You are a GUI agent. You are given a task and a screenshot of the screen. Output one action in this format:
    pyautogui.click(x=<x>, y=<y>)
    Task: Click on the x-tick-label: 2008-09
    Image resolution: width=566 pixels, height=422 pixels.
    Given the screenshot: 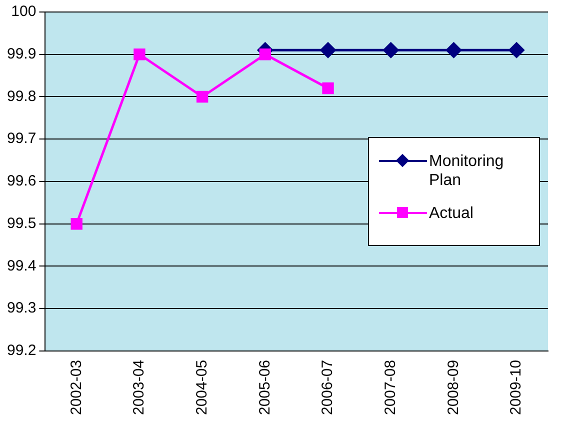 What is the action you would take?
    pyautogui.click(x=453, y=388)
    